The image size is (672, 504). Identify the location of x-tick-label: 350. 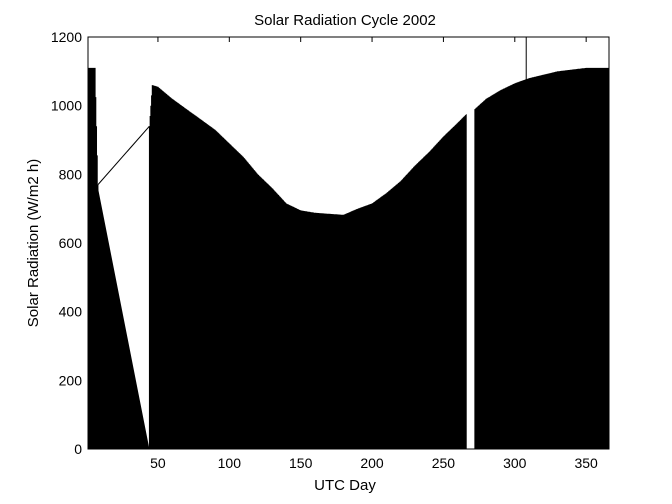
(586, 463).